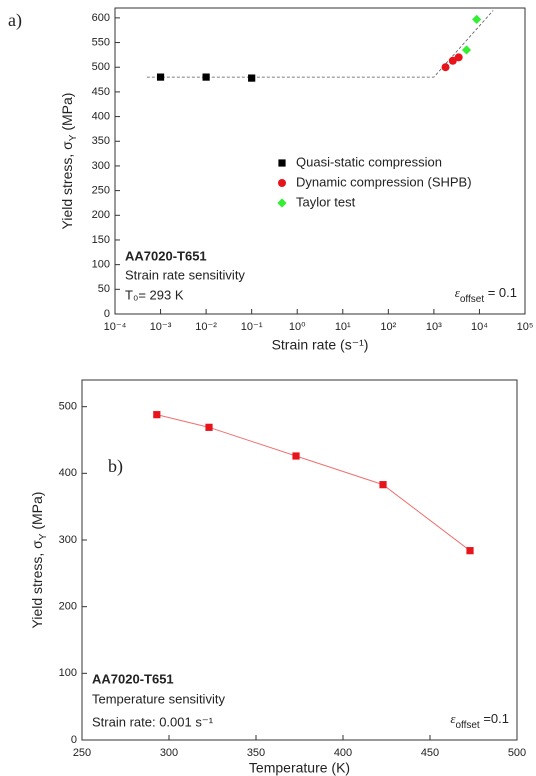 The image size is (536, 776). I want to click on panel-label: a), so click(15, 20).